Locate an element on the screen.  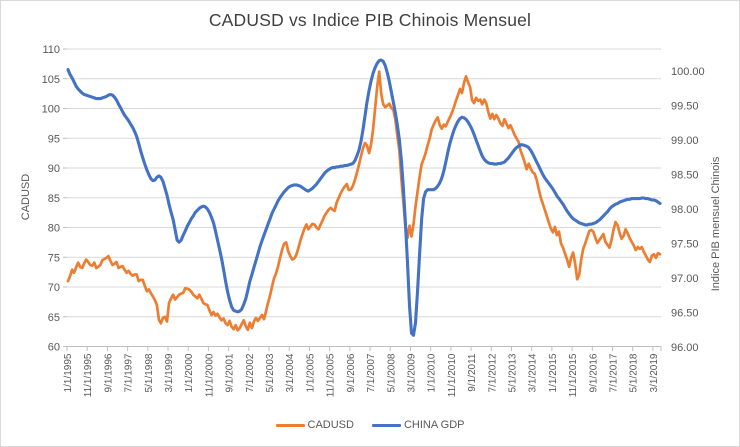
x-axis-tick-label: 11/1/2000 is located at coordinates (209, 375).